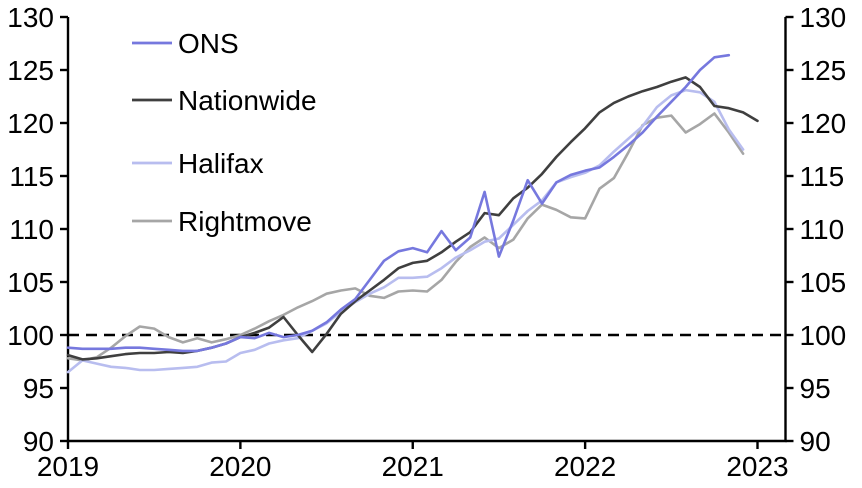 This screenshot has height=488, width=862. I want to click on y-axis-label-right: 130, so click(823, 17).